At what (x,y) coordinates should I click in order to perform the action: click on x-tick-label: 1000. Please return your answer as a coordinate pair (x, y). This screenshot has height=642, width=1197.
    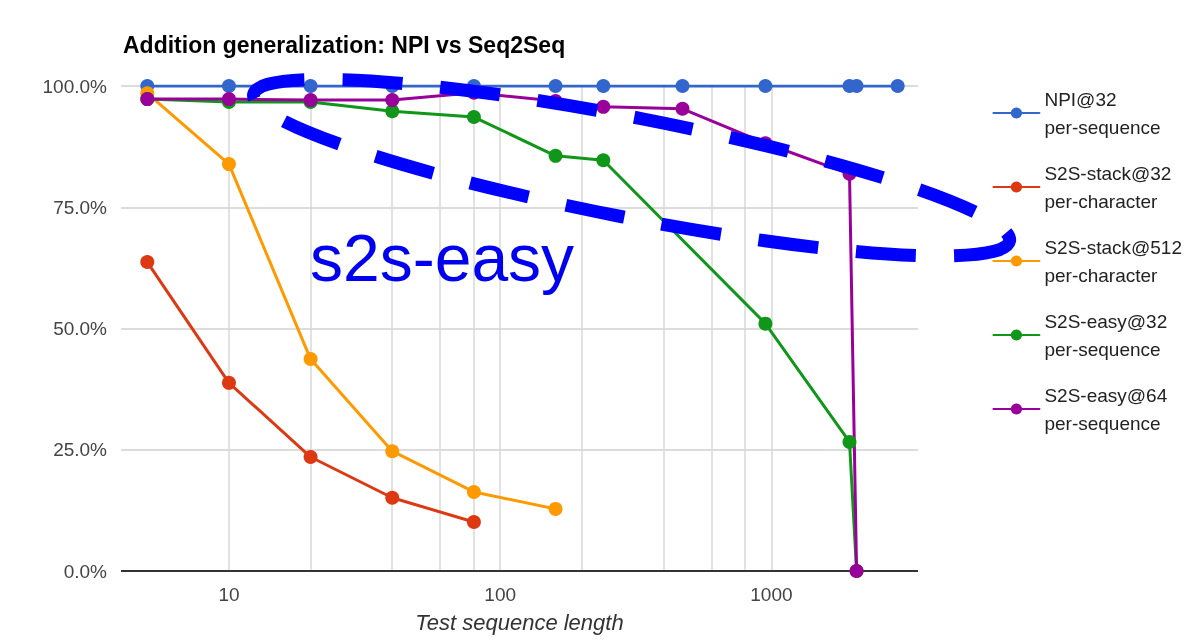
    Looking at the image, I should click on (771, 594).